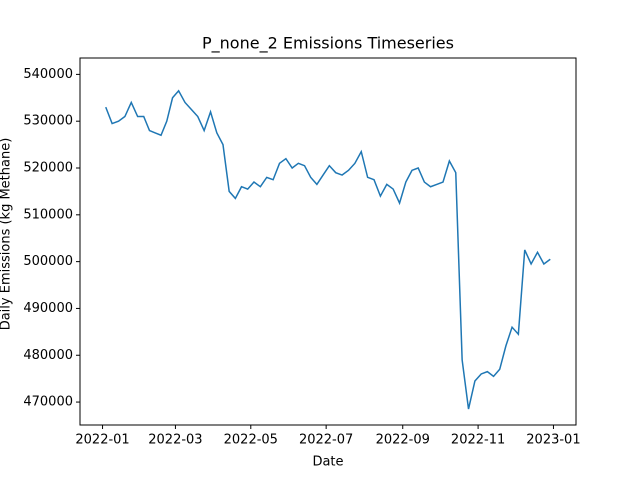 This screenshot has width=640, height=484. What do you see at coordinates (48, 308) in the screenshot?
I see `y-tick-label: 490000` at bounding box center [48, 308].